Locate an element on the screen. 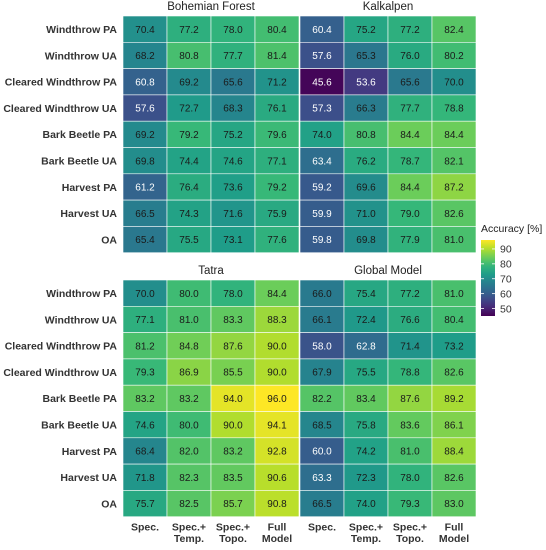 This screenshot has height=550, width=546. cell-value-label: 77.6 is located at coordinates (277, 240).